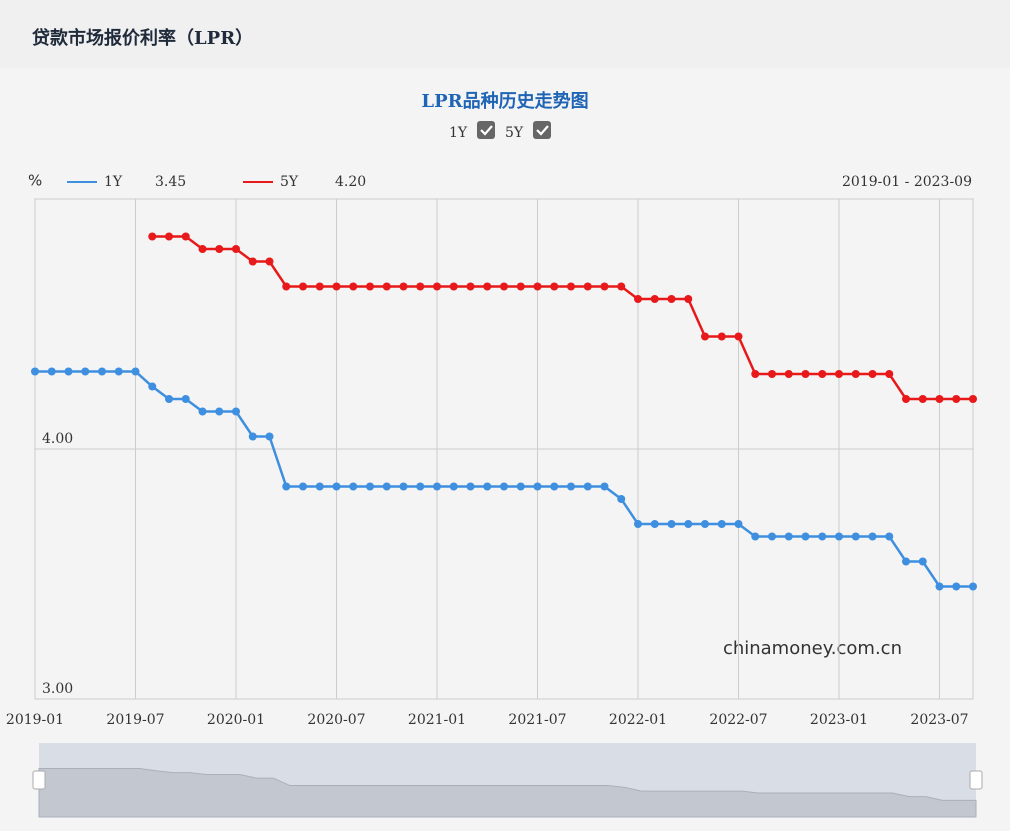  I want to click on legend-label: 5Y, so click(289, 182).